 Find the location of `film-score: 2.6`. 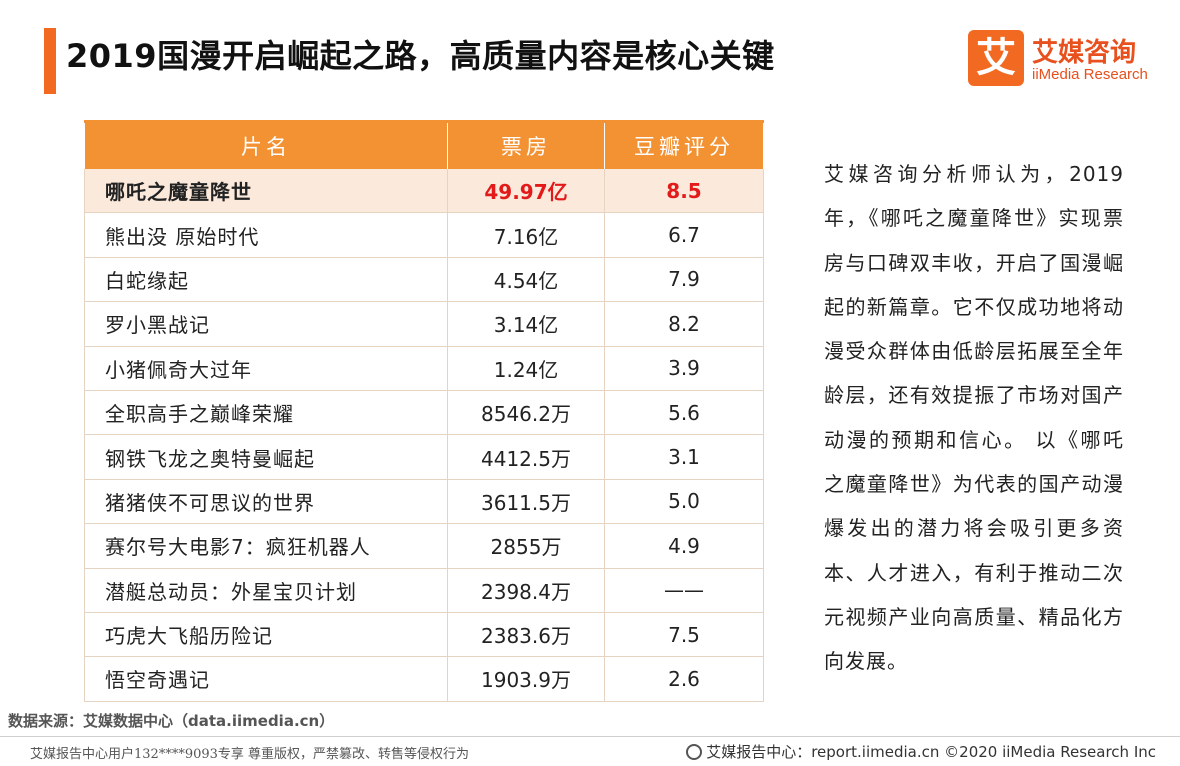

film-score: 2.6 is located at coordinates (684, 679).